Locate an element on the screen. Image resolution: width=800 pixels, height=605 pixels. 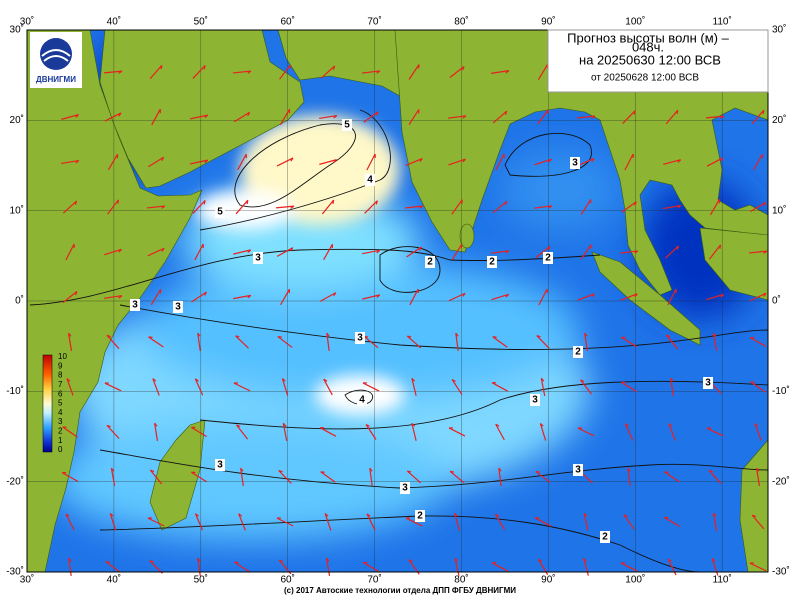
lat-label-left: 0˚ is located at coordinates (19, 301).